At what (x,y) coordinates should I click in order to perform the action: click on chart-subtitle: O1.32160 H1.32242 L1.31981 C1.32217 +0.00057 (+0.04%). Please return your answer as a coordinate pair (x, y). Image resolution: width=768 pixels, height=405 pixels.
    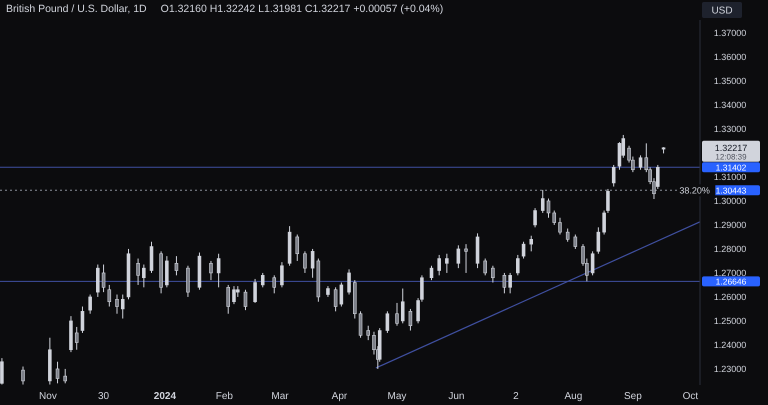
    Looking at the image, I should click on (302, 9).